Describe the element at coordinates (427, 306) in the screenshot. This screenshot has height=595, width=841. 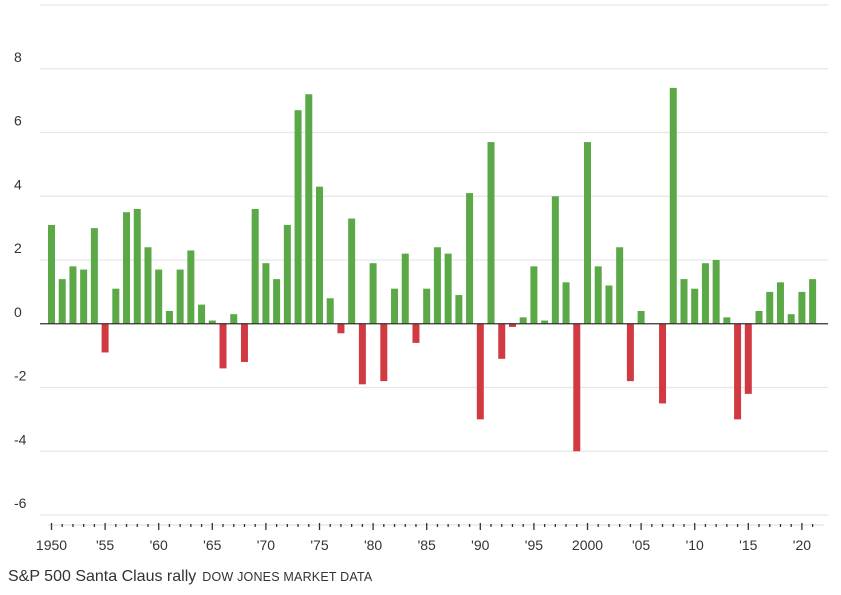
I see `bar-1985` at that location.